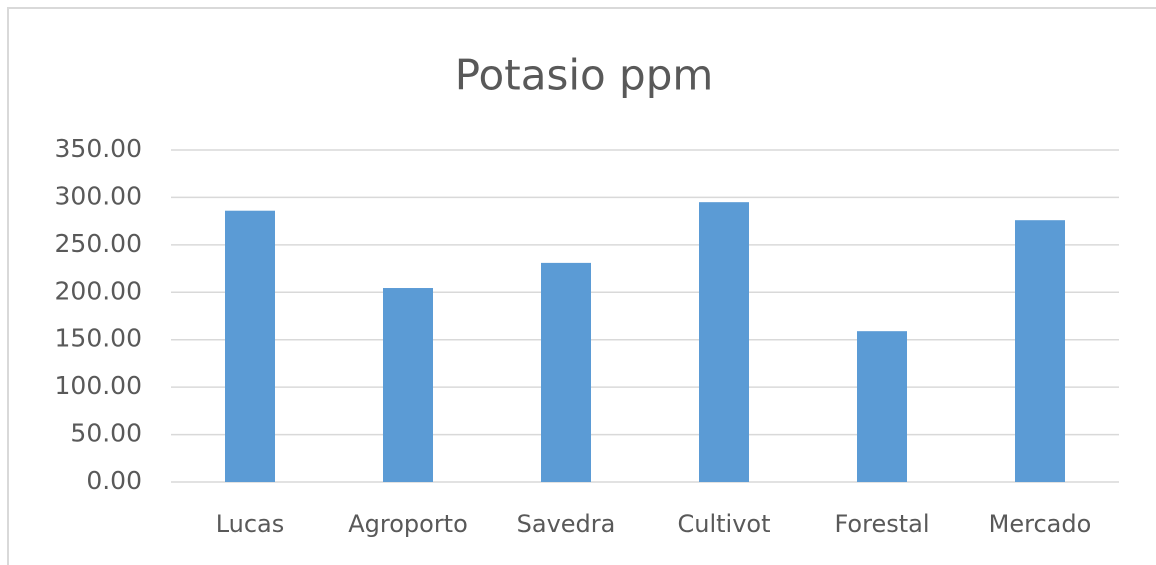  Describe the element at coordinates (723, 524) in the screenshot. I see `x-tick-label: Cultivot` at that location.